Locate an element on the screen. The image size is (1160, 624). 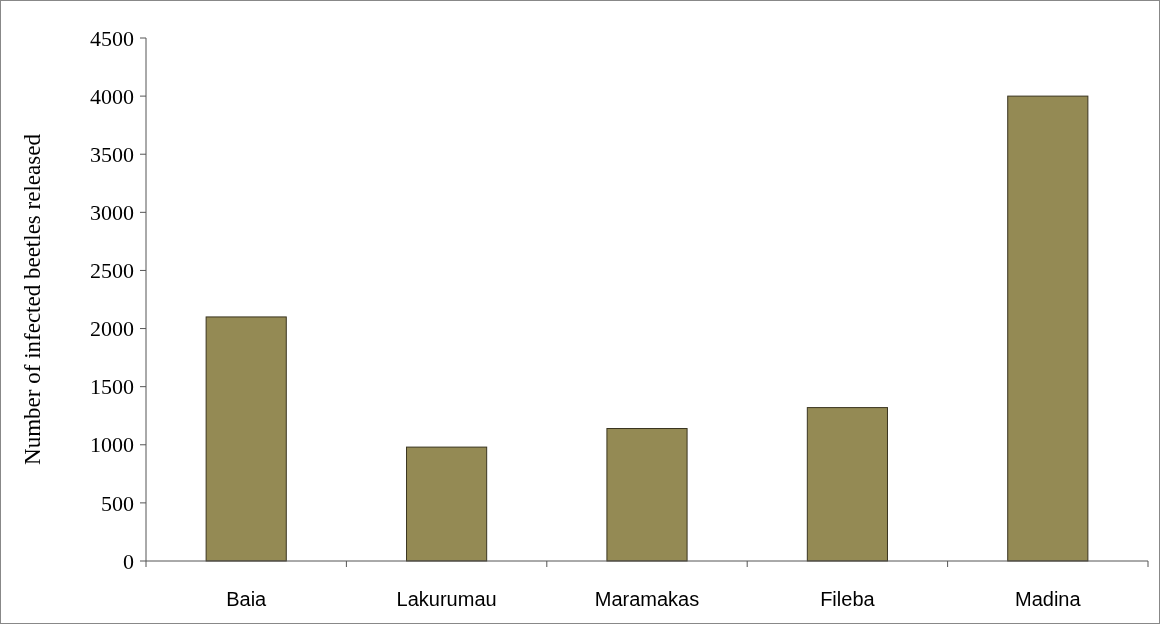
y-axis-title: Number of infected beetles released is located at coordinates (32, 299).